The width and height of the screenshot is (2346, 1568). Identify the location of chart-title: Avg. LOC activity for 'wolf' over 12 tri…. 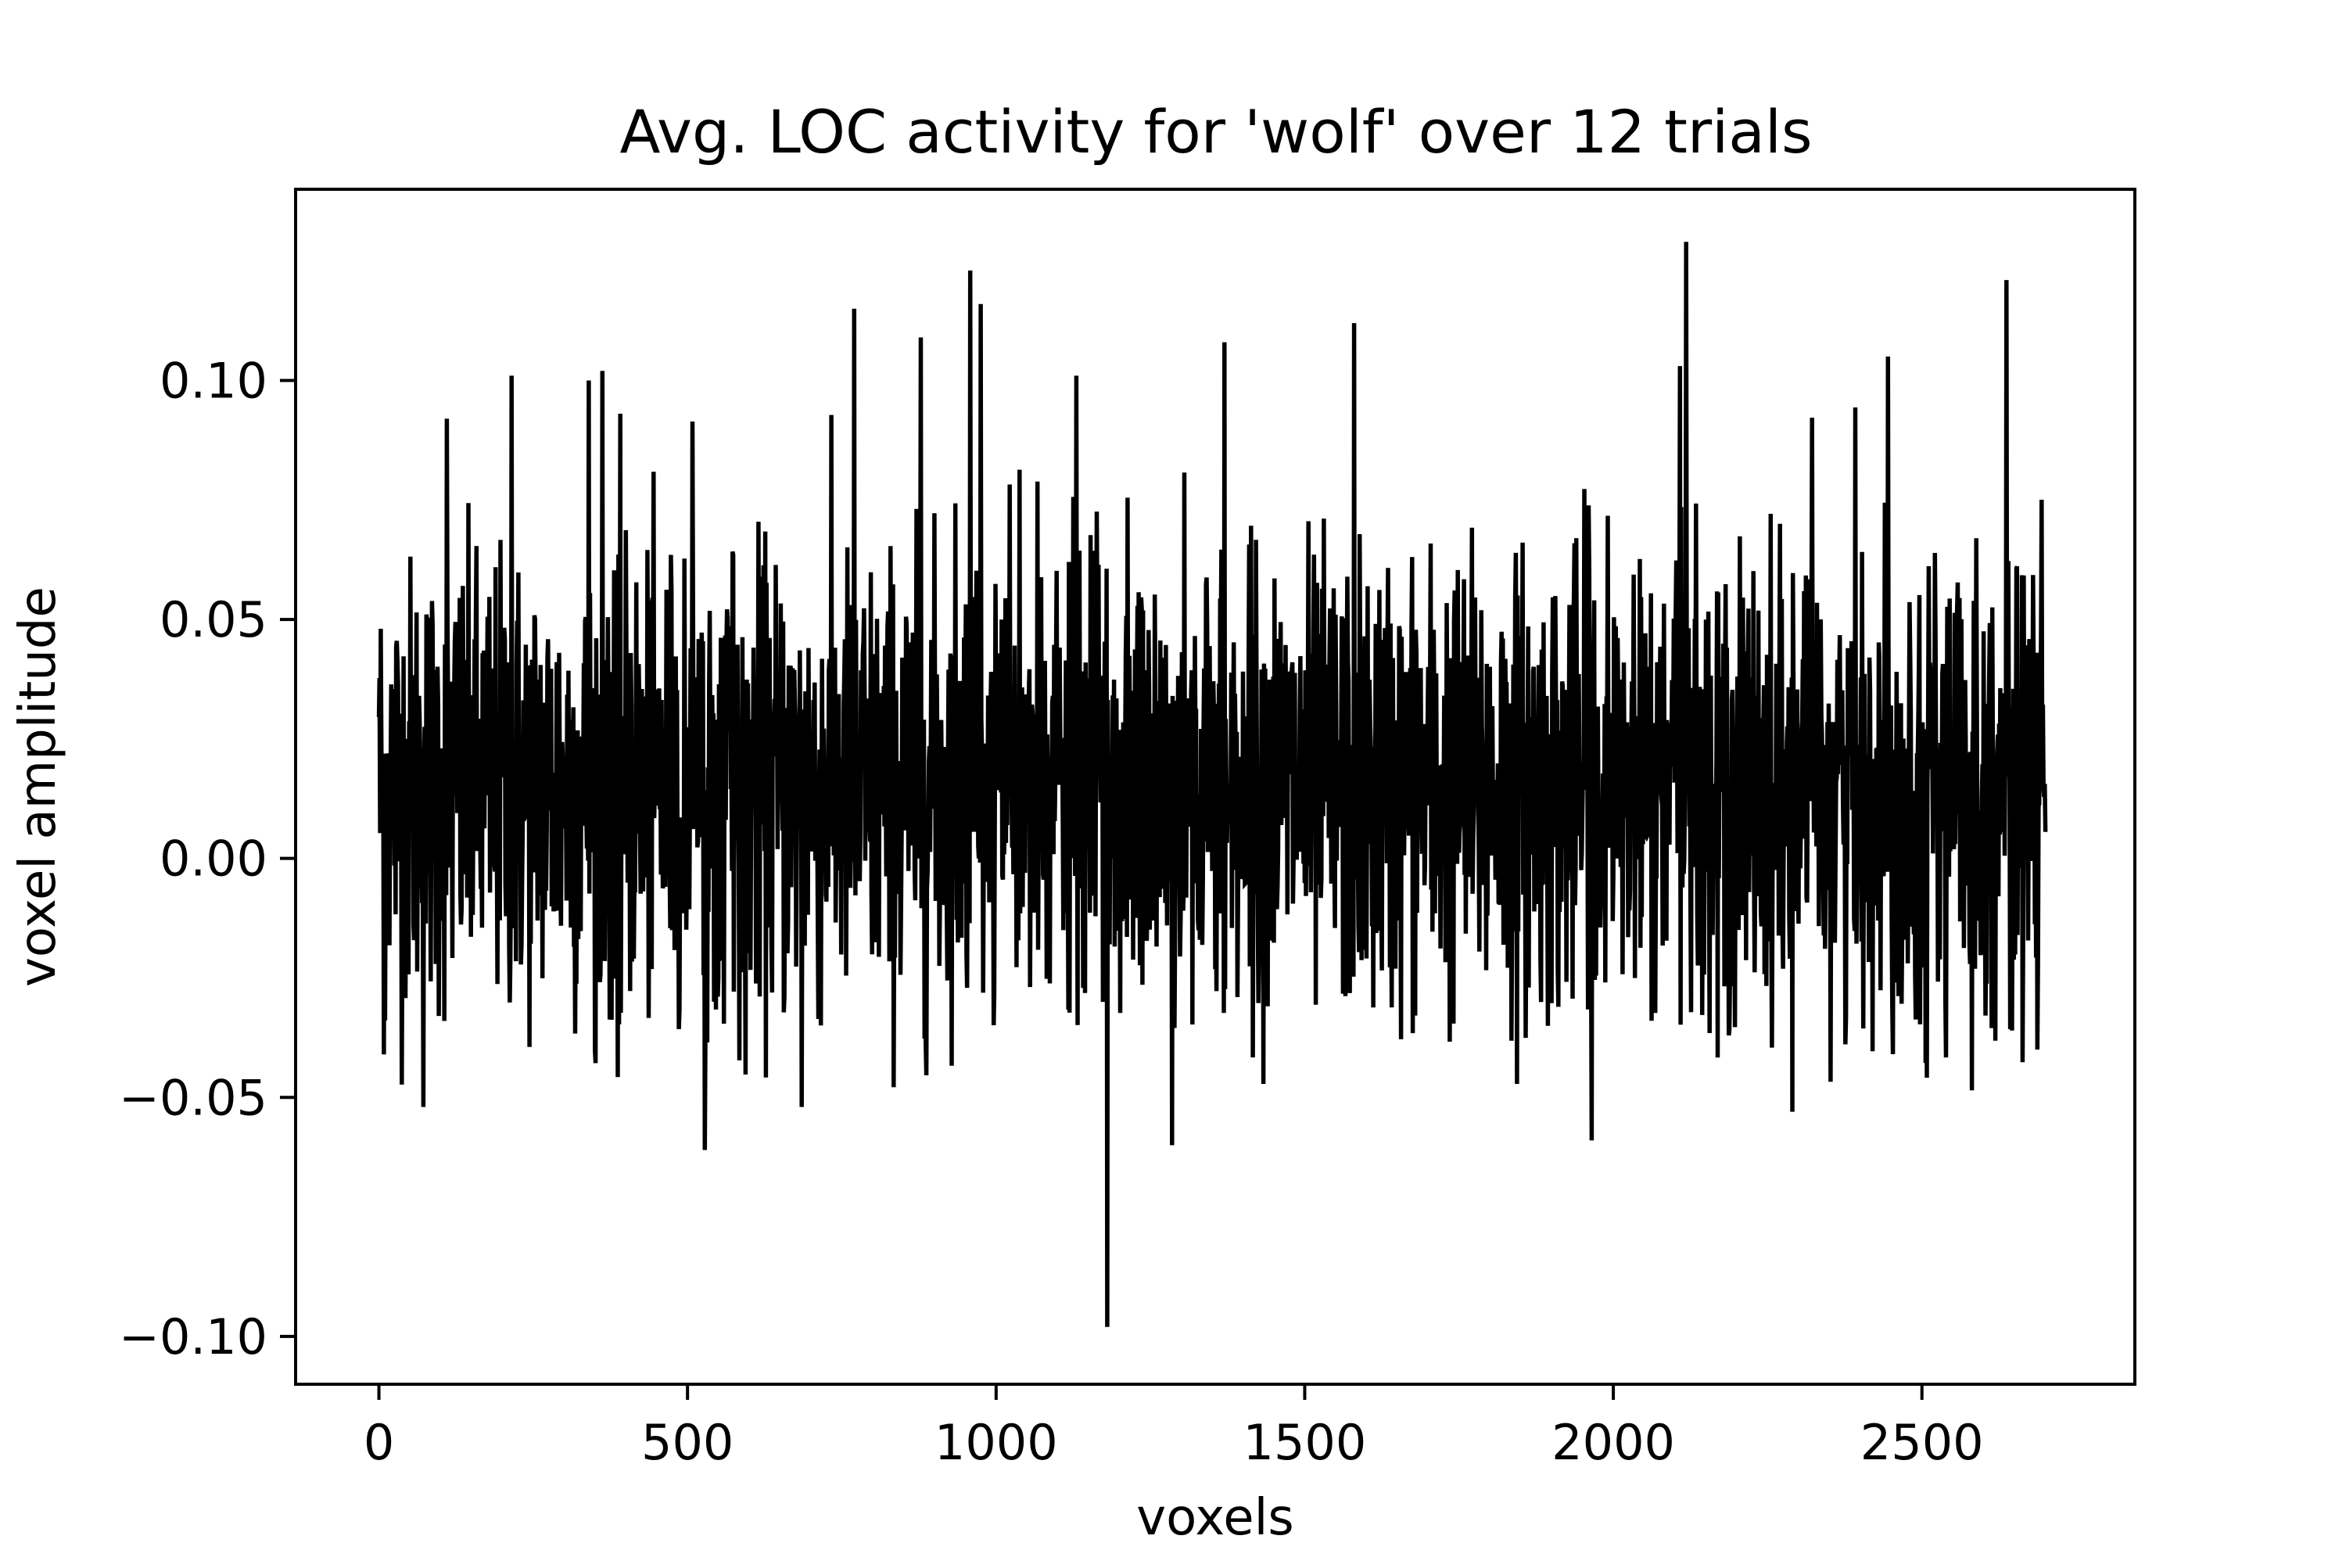
(1215, 132).